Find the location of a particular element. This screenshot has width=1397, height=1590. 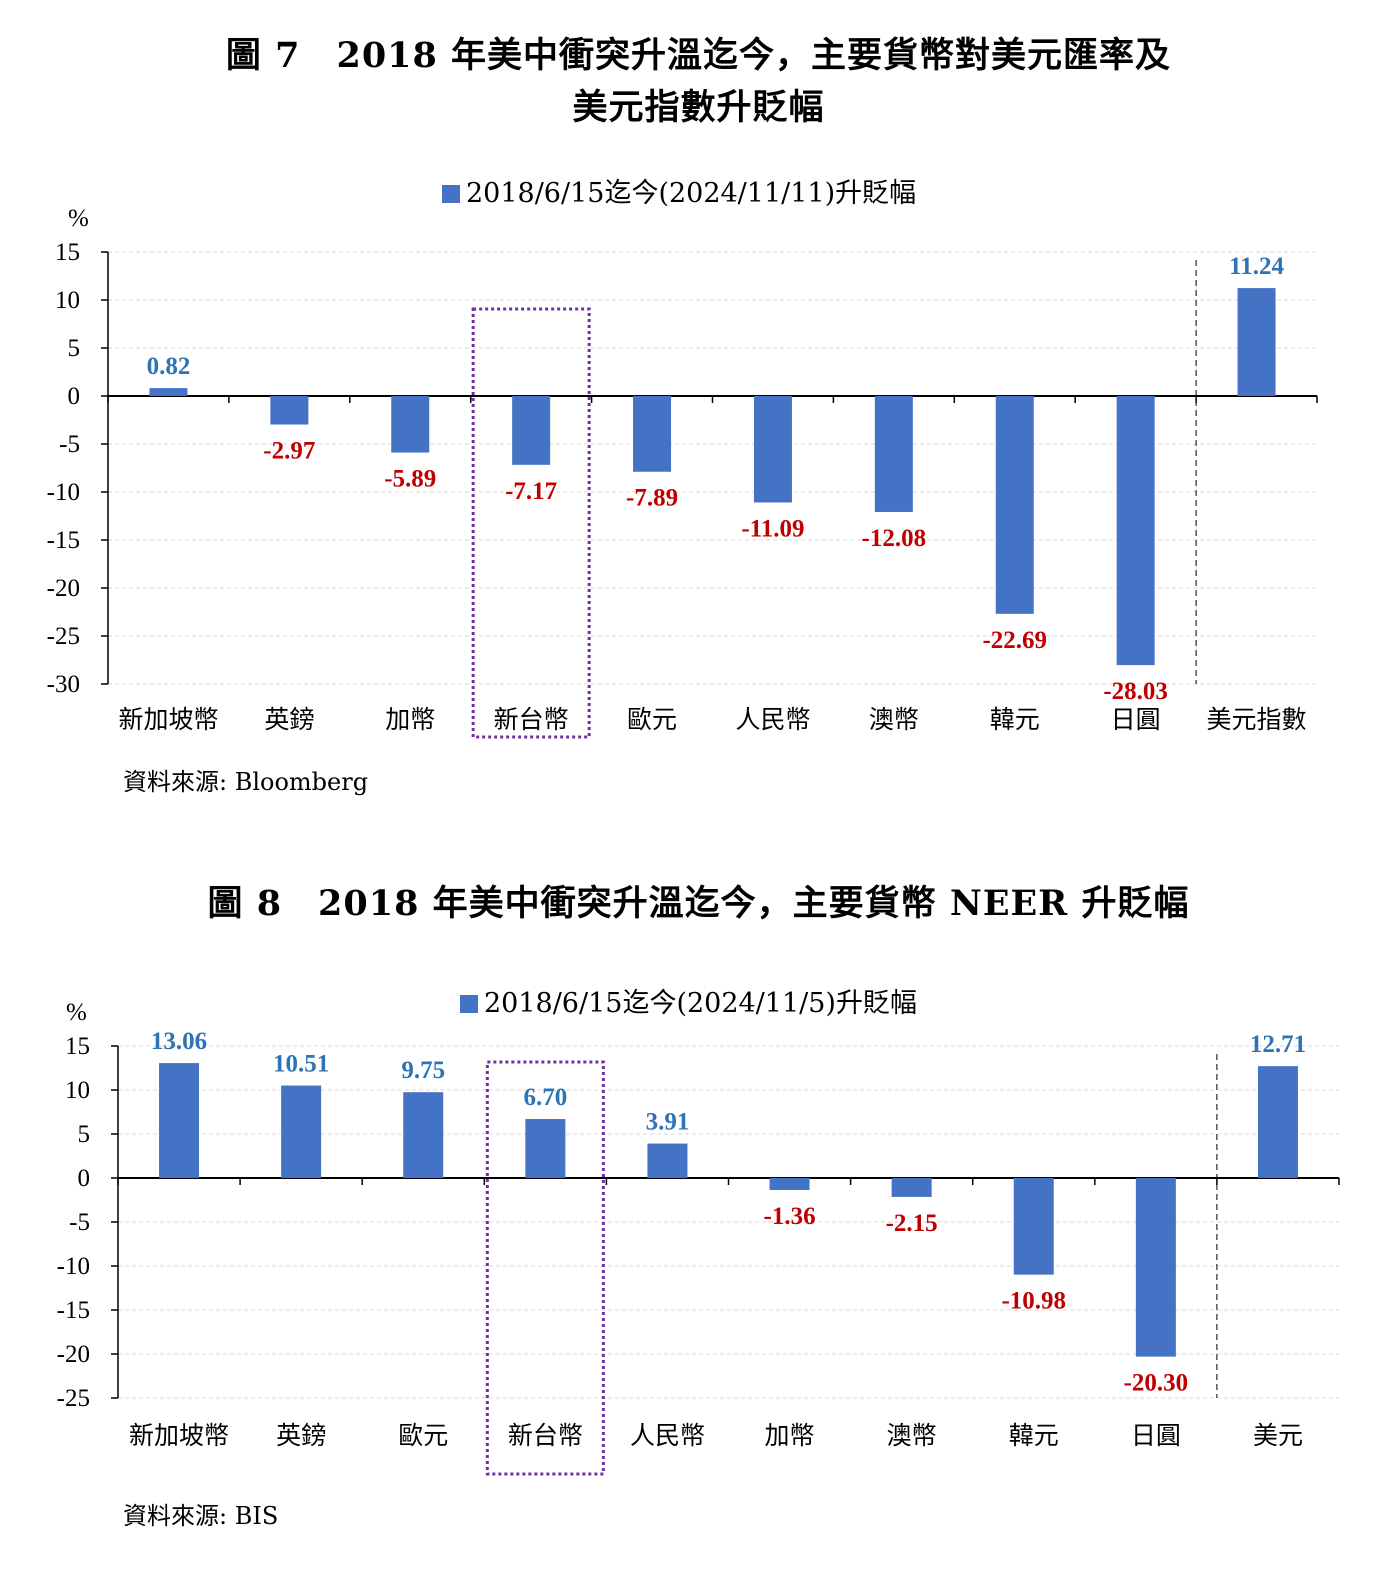

chart1-y-unit-label: % is located at coordinates (78, 218).